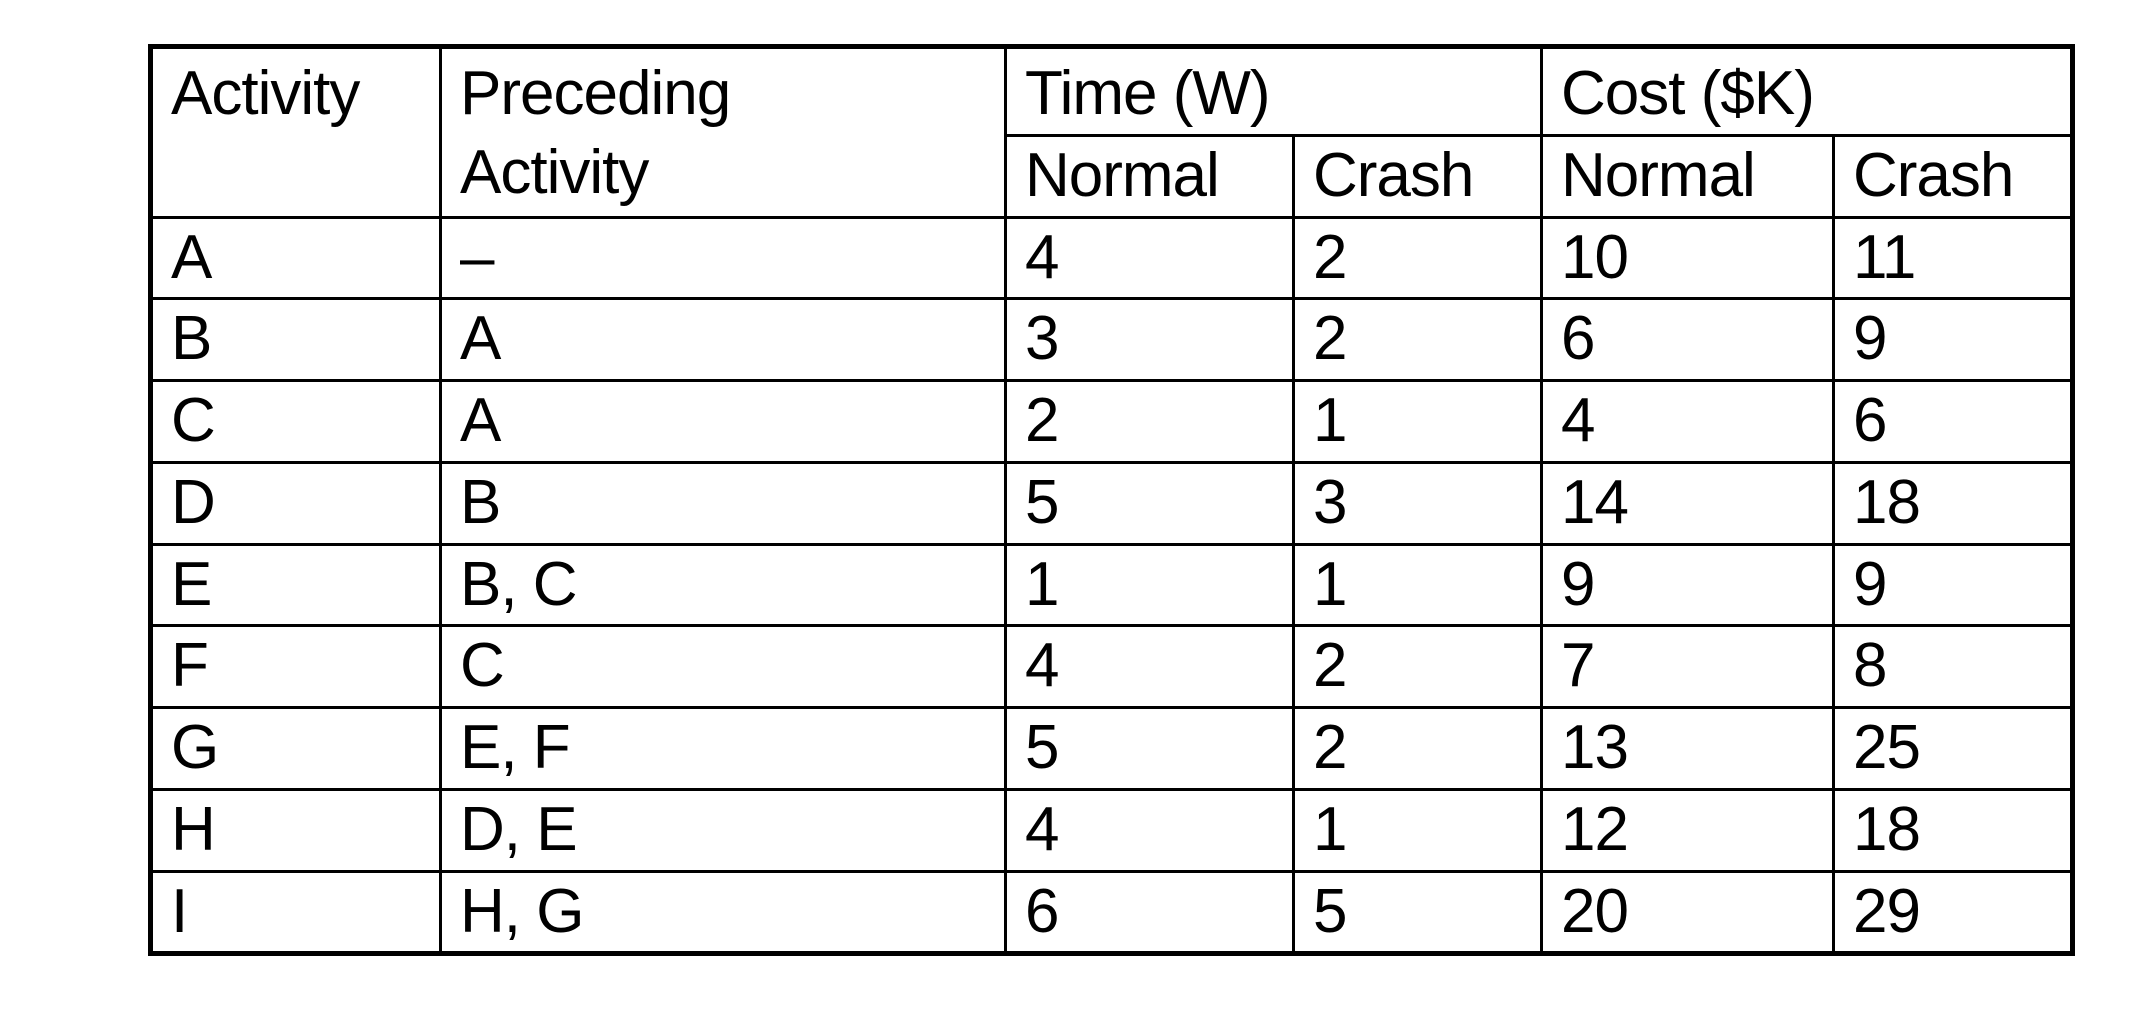 This screenshot has height=1032, width=2148. What do you see at coordinates (723, 667) in the screenshot?
I see `preceding-cell: C` at bounding box center [723, 667].